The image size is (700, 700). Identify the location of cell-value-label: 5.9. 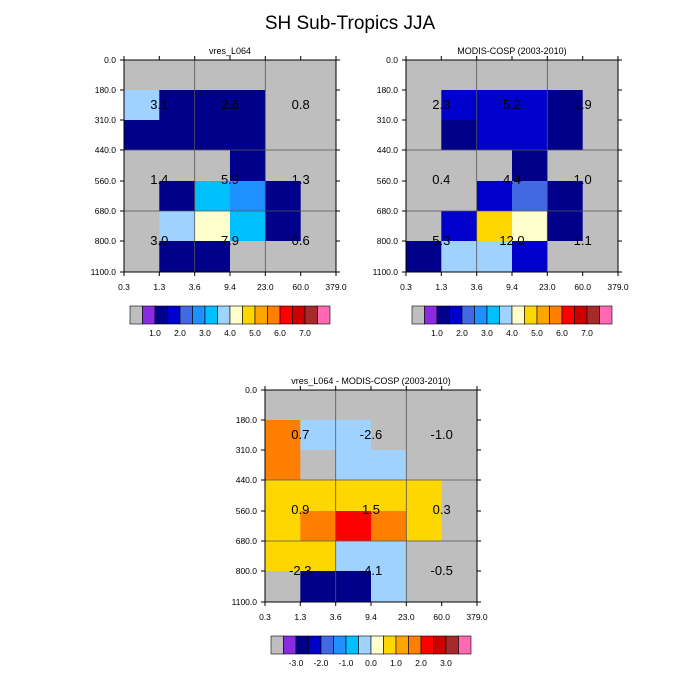
(230, 179).